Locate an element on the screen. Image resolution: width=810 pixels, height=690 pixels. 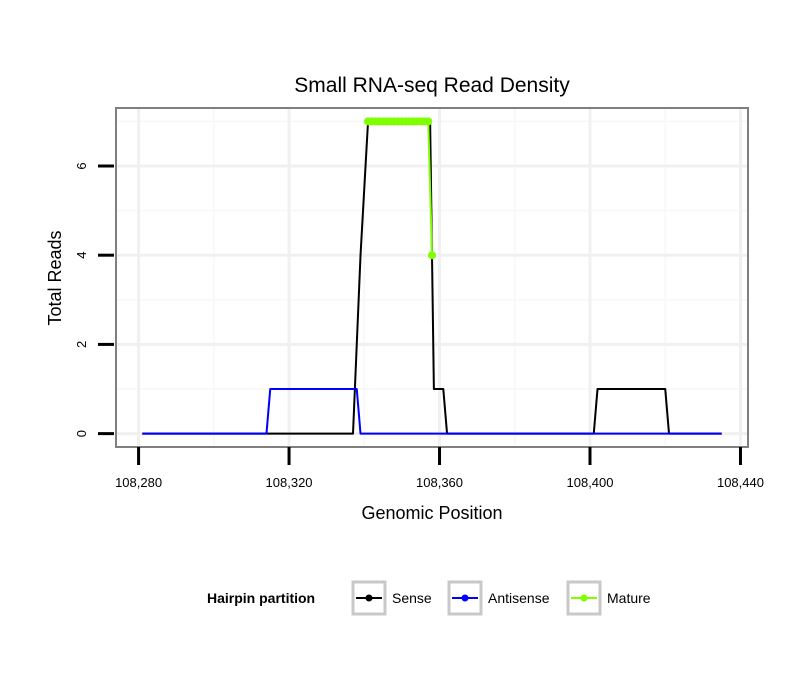
x-tick-label: 108,320 is located at coordinates (289, 482).